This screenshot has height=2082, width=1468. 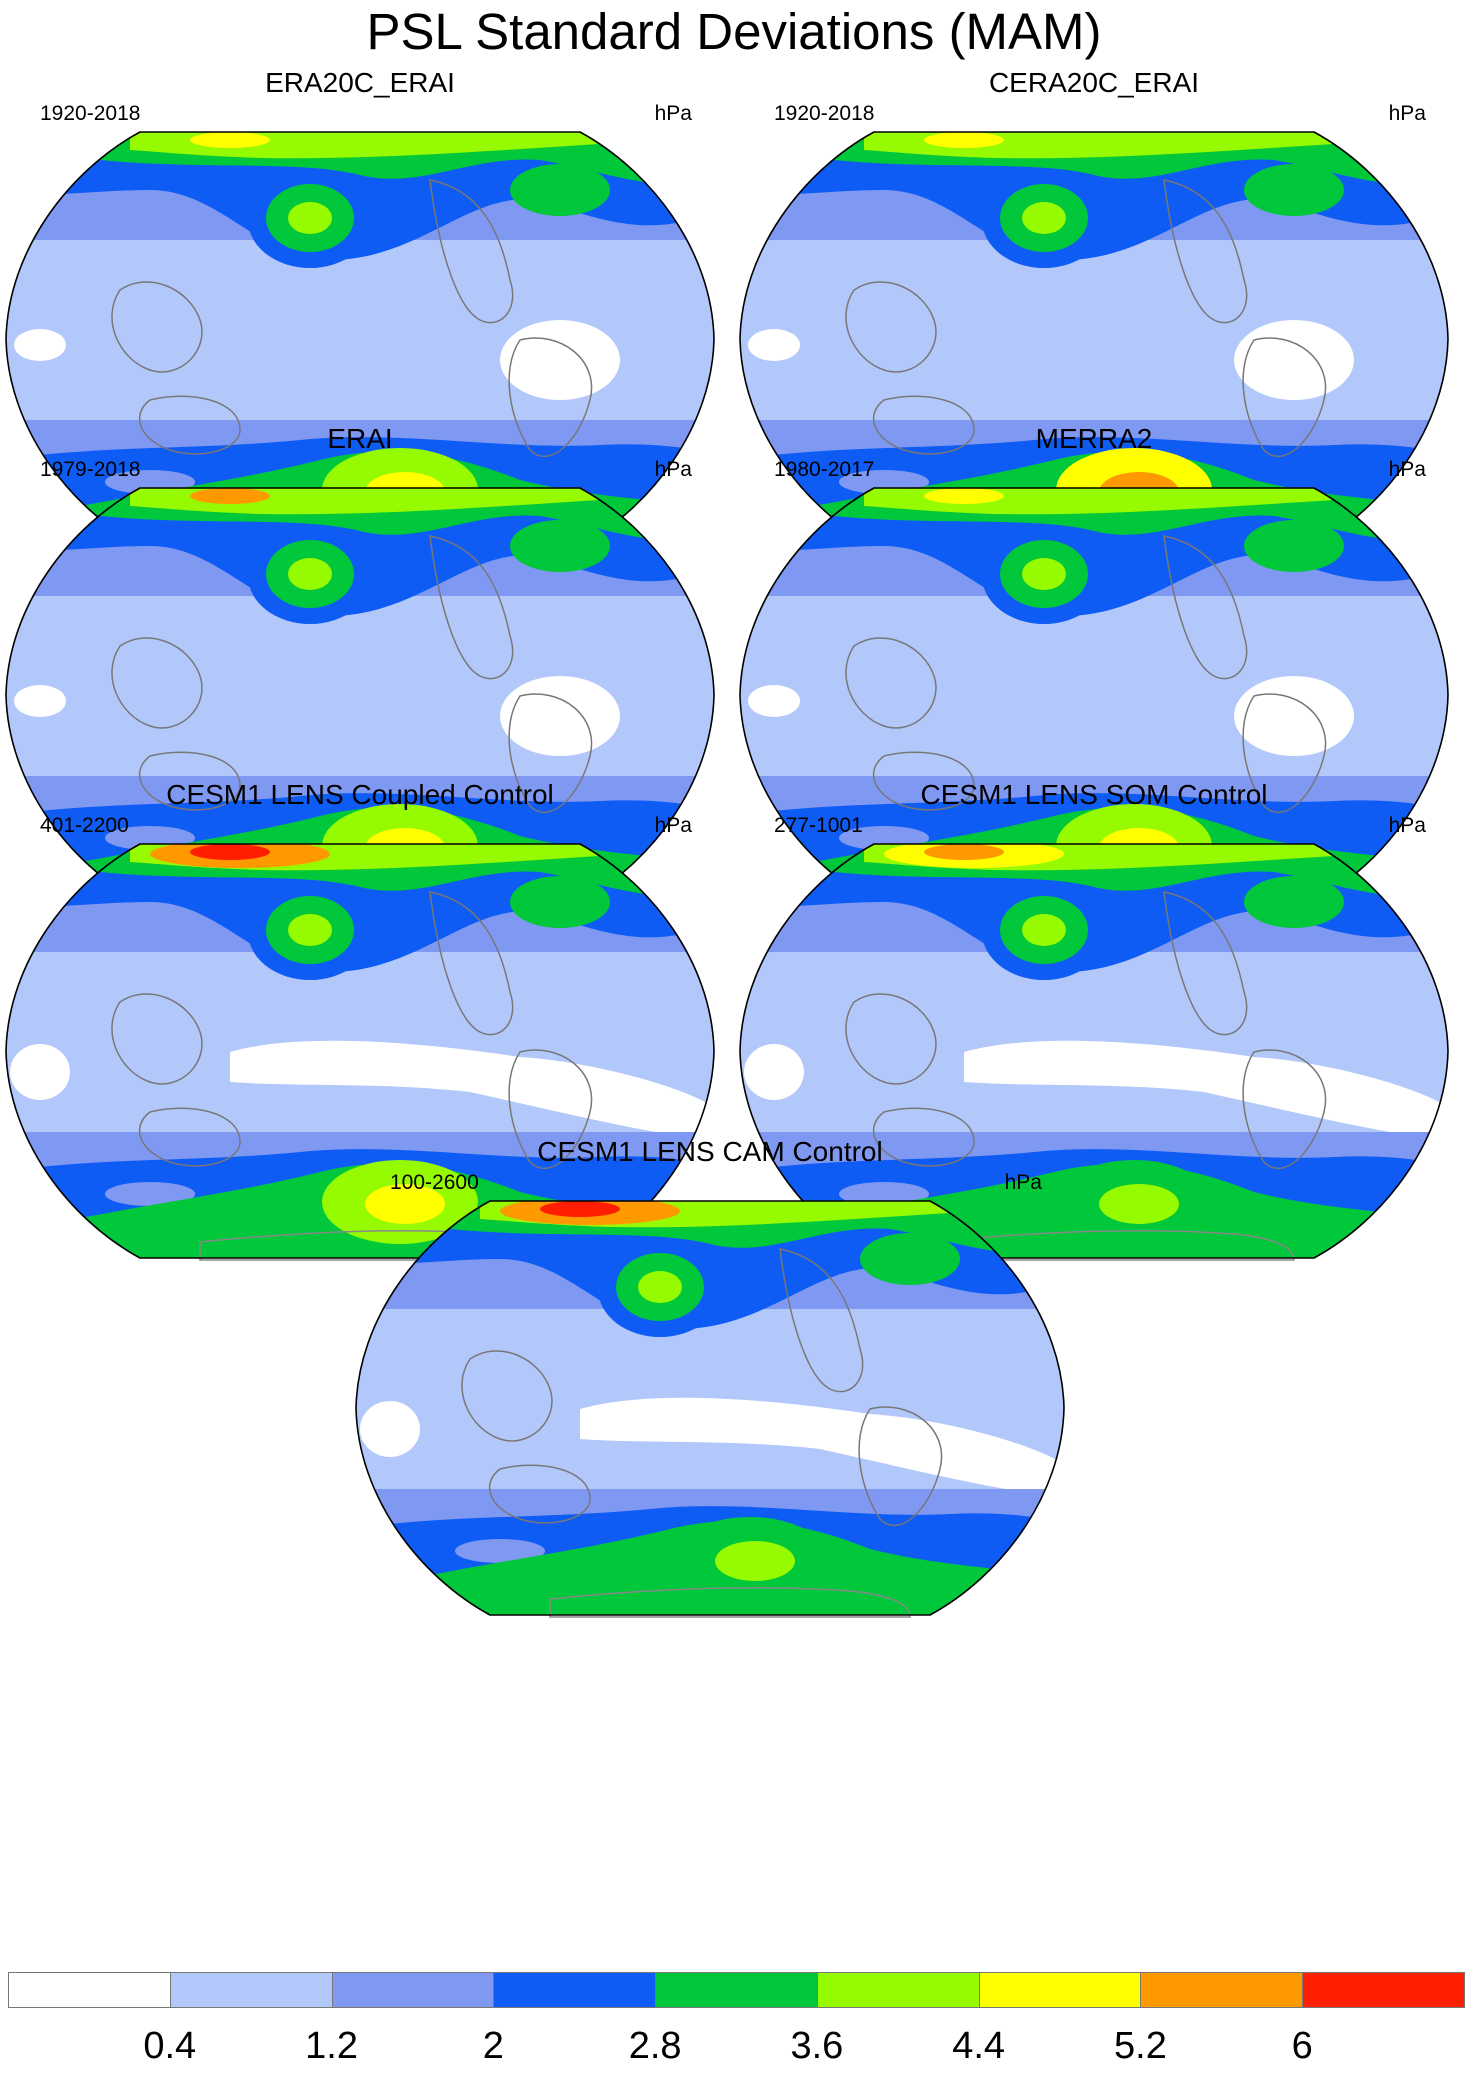 What do you see at coordinates (493, 2046) in the screenshot?
I see `colorbar-tick-label: 2` at bounding box center [493, 2046].